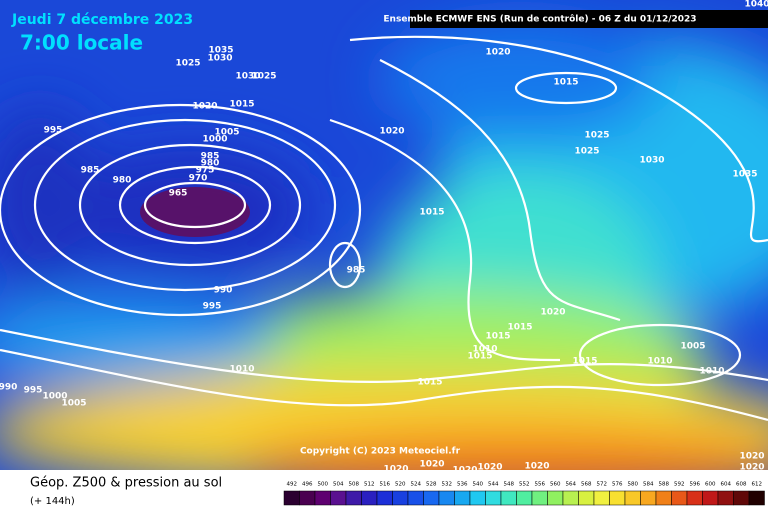 The height and width of the screenshot is (516, 768). What do you see at coordinates (540, 485) in the screenshot?
I see `scale-label: 556` at bounding box center [540, 485].